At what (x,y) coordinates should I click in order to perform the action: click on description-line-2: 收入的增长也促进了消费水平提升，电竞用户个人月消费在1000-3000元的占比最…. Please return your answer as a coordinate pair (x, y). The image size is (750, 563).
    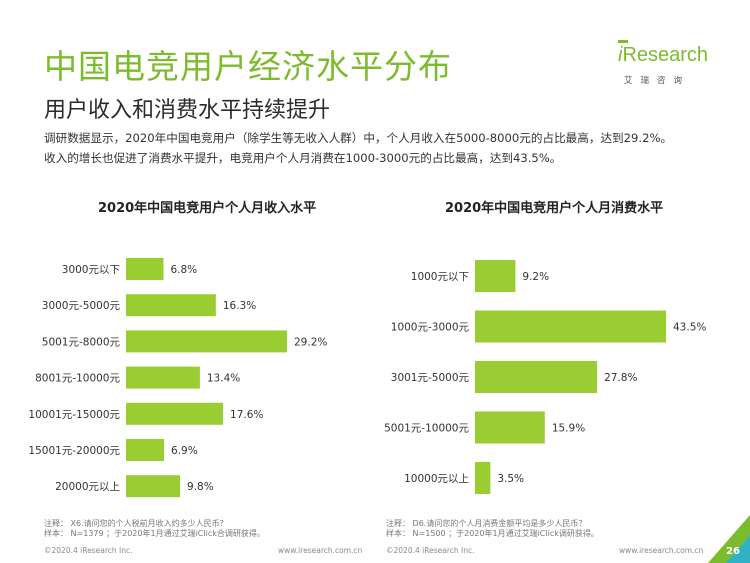
    Looking at the image, I should click on (303, 158).